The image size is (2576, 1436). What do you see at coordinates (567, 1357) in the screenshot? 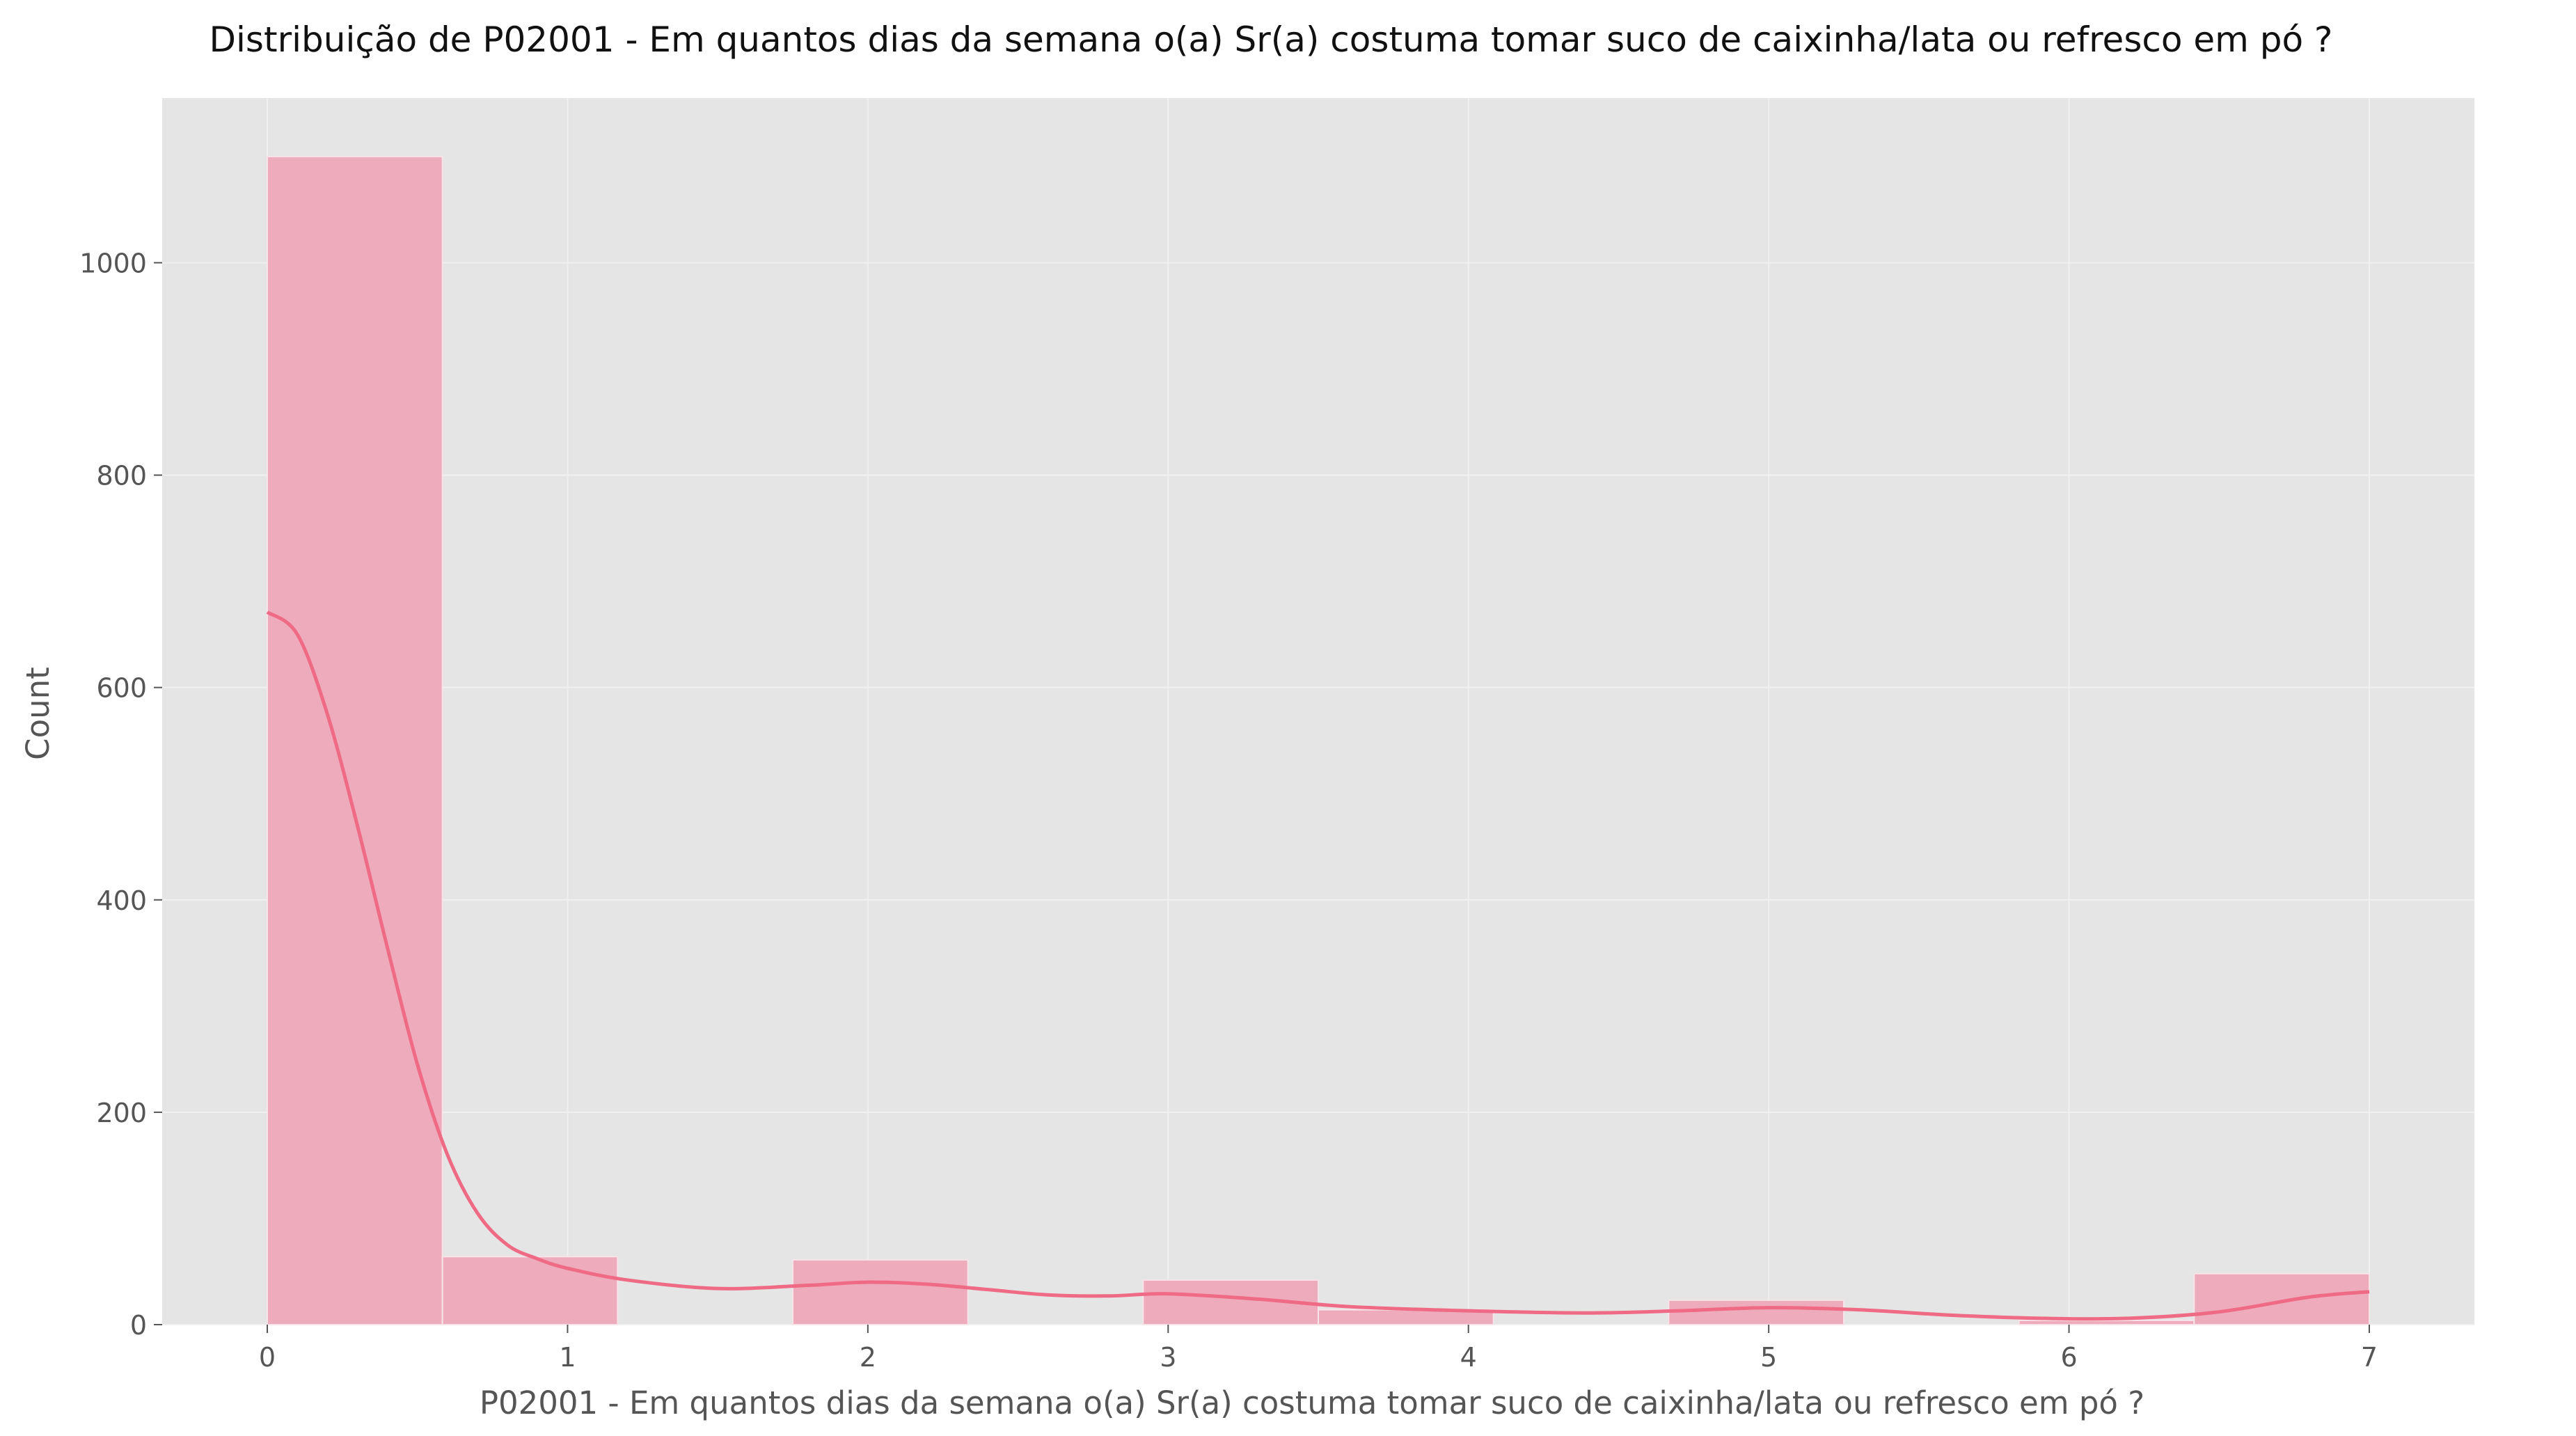
I see `x-tick-label: 1` at bounding box center [567, 1357].